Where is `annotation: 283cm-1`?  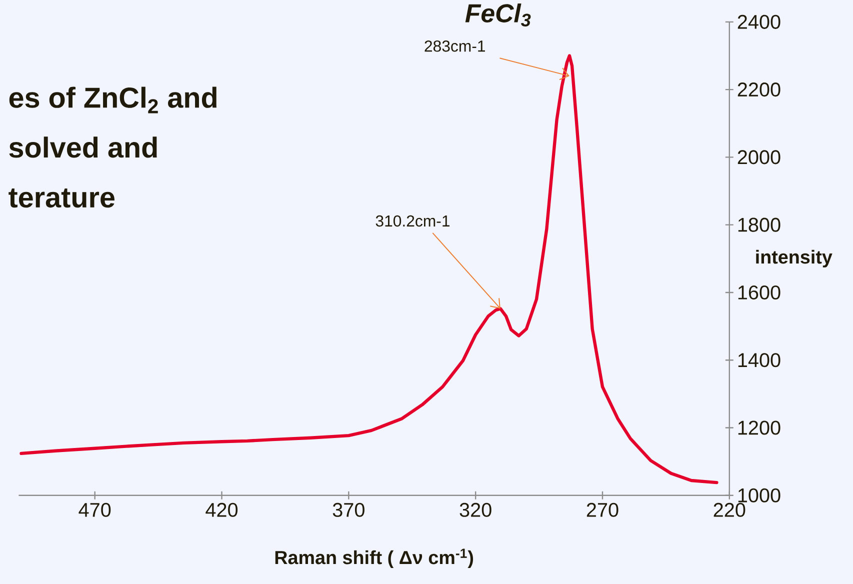 annotation: 283cm-1 is located at coordinates (454, 46).